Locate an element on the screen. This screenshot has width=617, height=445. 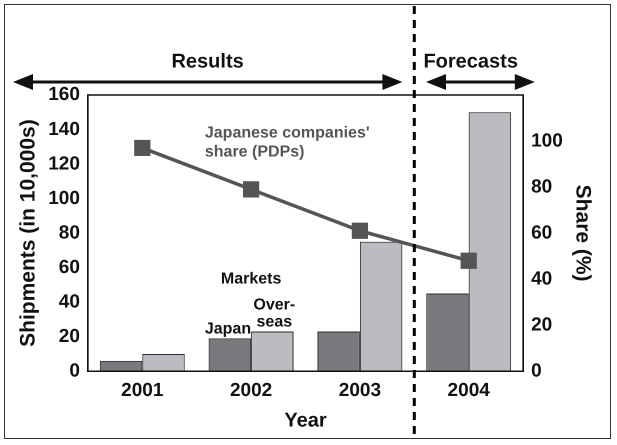
x-tick-label: 2001 is located at coordinates (142, 390).